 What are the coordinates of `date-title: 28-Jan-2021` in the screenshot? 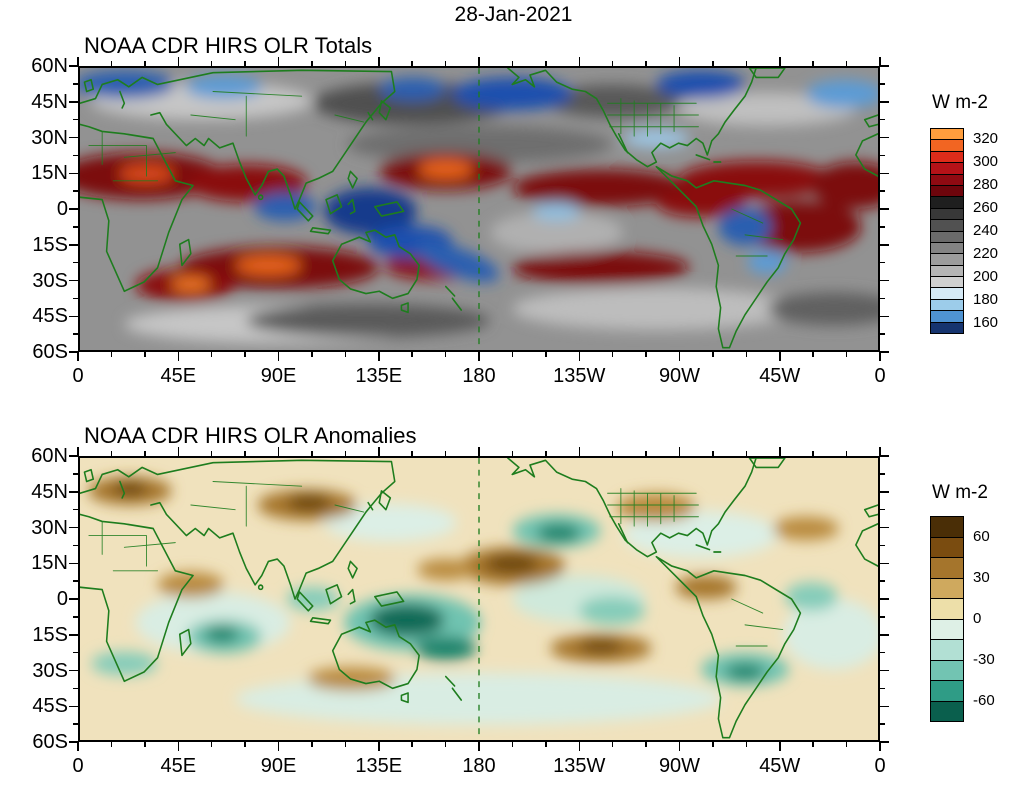 It's located at (513, 14).